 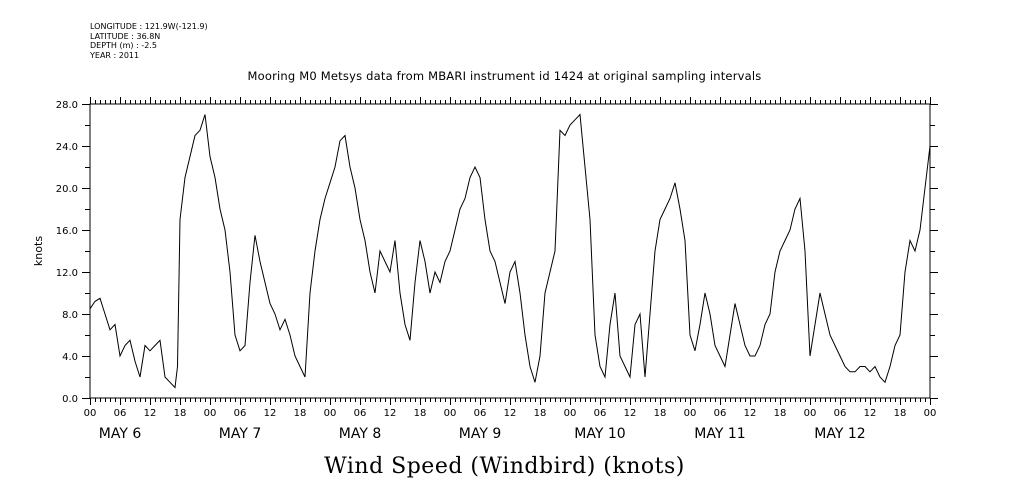 I want to click on y-tick-label: 4.0, so click(x=70, y=357).